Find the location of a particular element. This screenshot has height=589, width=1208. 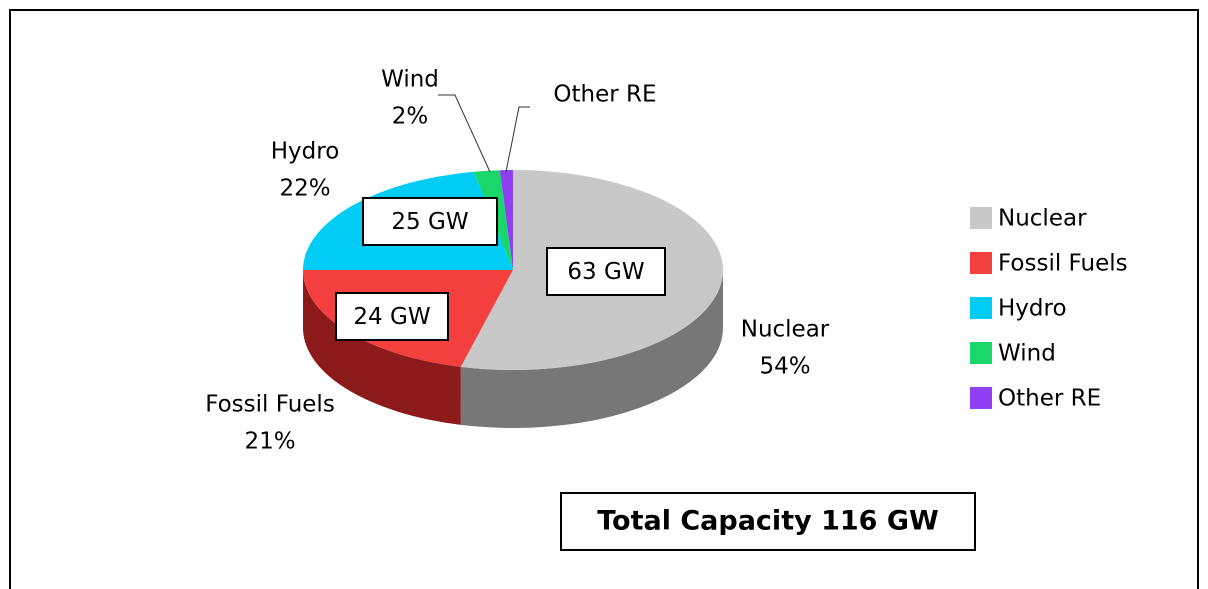

slice-value-label: 21% is located at coordinates (269, 442).